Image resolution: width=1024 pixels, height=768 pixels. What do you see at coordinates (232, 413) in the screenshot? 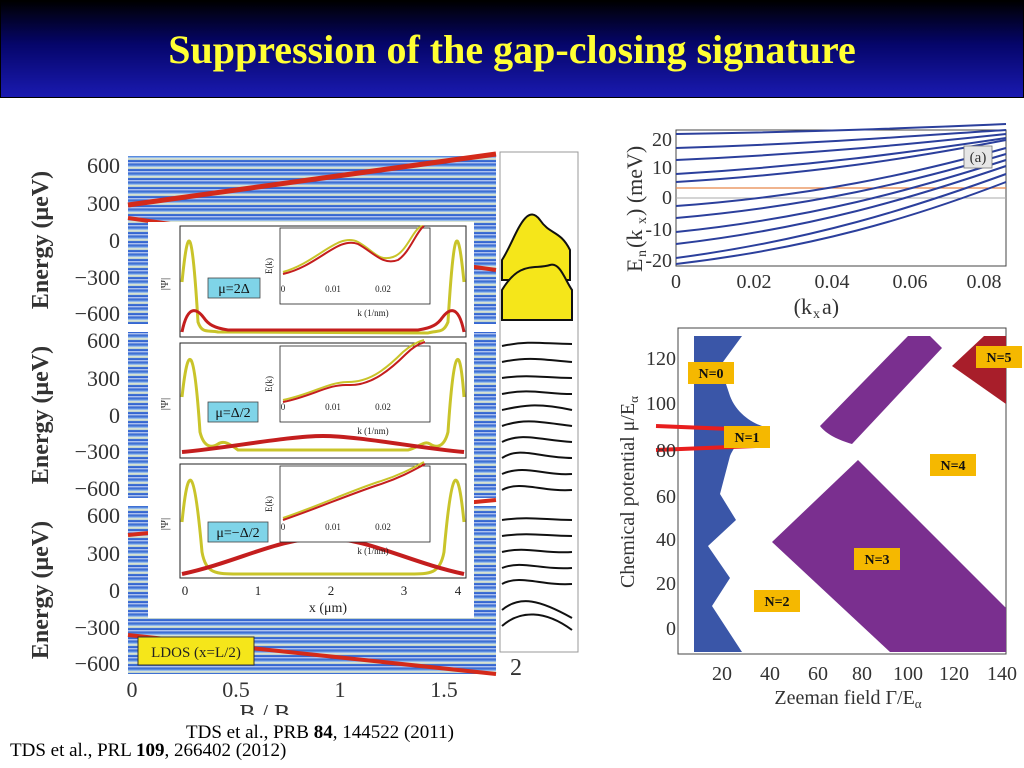
I see `svg-text: μ=Δ/2` at bounding box center [232, 413].